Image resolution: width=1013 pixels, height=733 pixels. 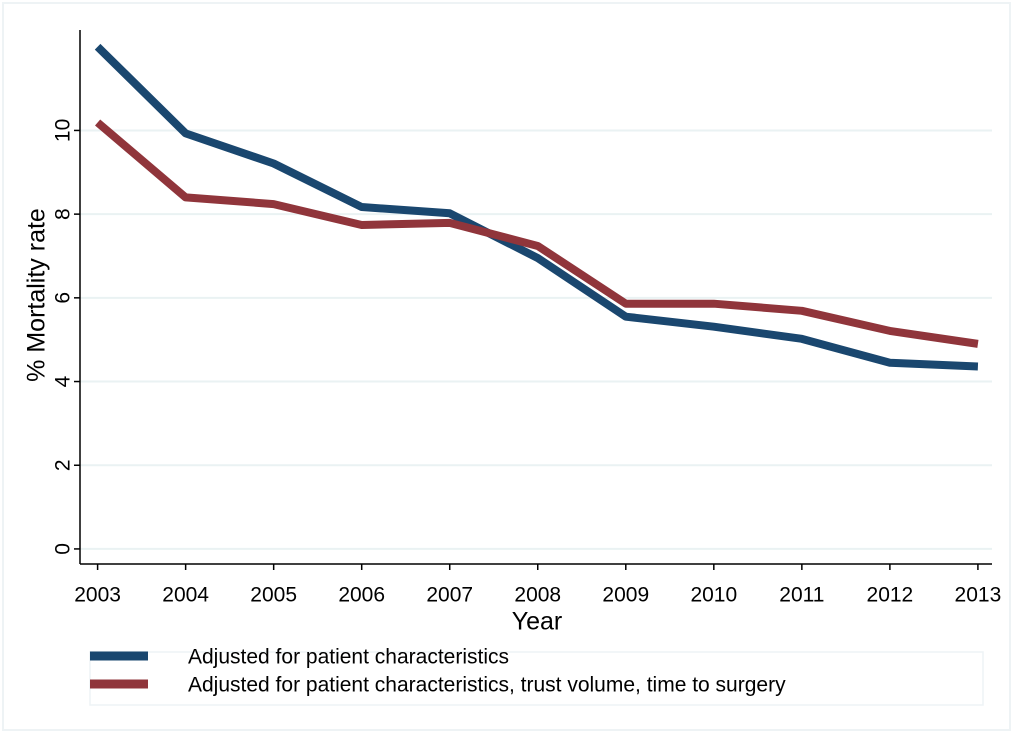 I want to click on y-tick-label: 6, so click(x=63, y=298).